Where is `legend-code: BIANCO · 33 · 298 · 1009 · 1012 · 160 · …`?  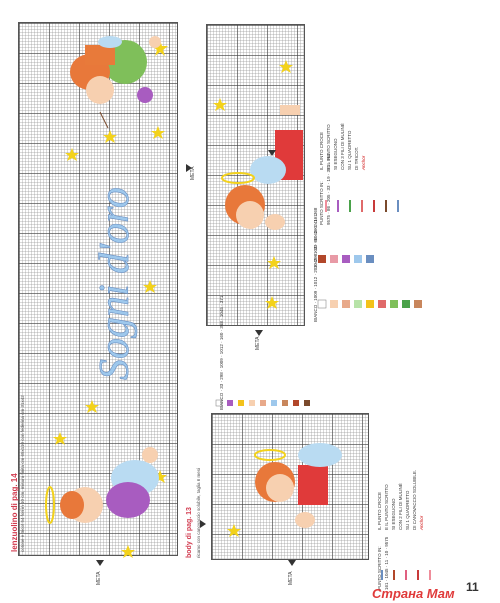
legend-code: BIANCO · 33 · 298 · 1009 · 1012 · 160 · … is located at coordinates (221, 352).